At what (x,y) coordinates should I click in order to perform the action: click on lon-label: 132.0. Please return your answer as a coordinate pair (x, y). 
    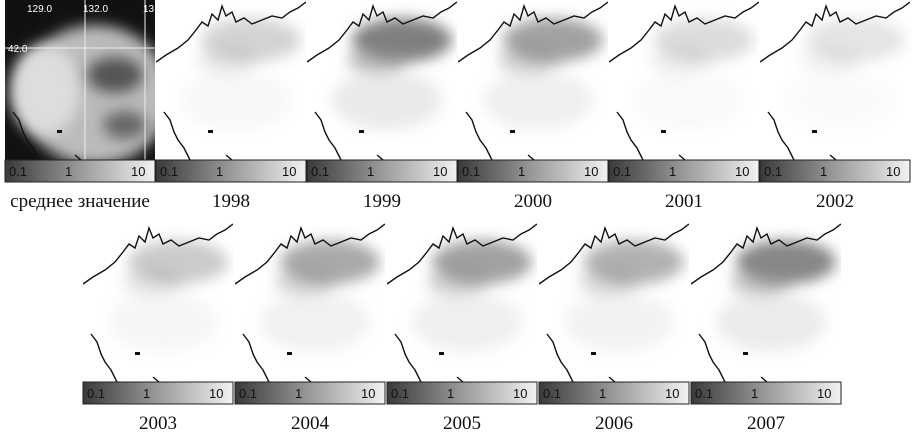
    Looking at the image, I should click on (95, 9).